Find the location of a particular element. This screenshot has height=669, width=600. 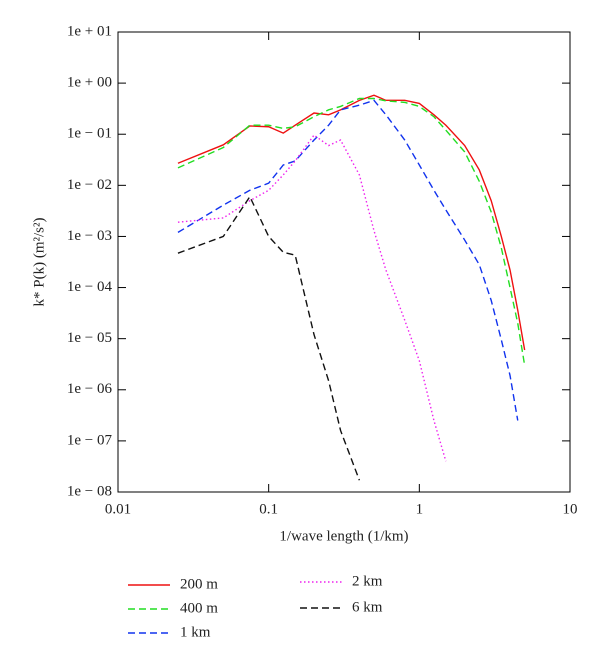

y-tick-label: 1e − 04 is located at coordinates (90, 287).